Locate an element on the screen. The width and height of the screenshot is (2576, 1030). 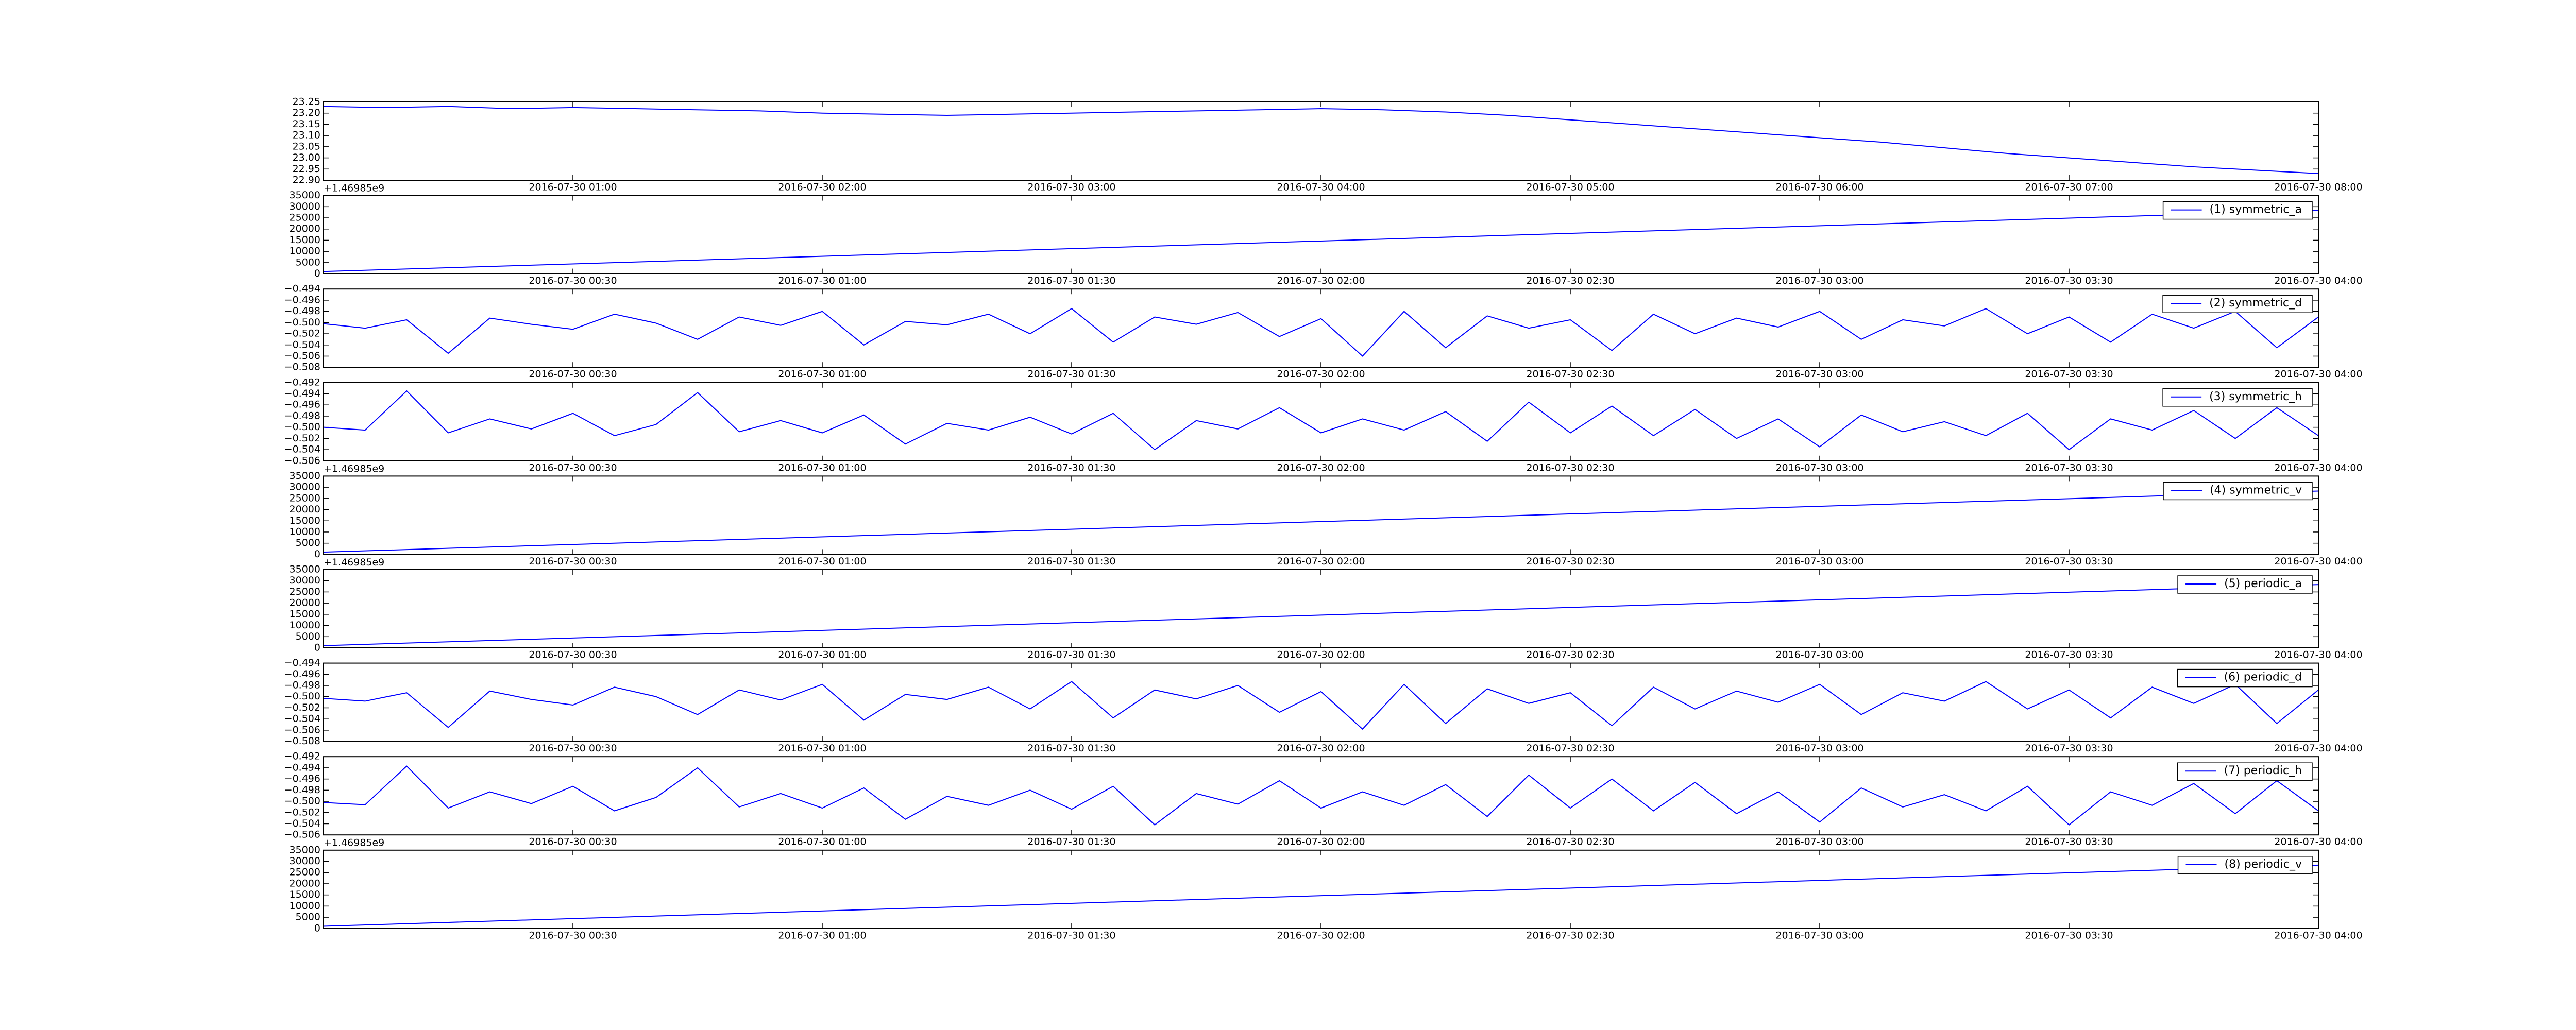
x-tick-label: 2016-07-30 07:00 is located at coordinates (2069, 188).